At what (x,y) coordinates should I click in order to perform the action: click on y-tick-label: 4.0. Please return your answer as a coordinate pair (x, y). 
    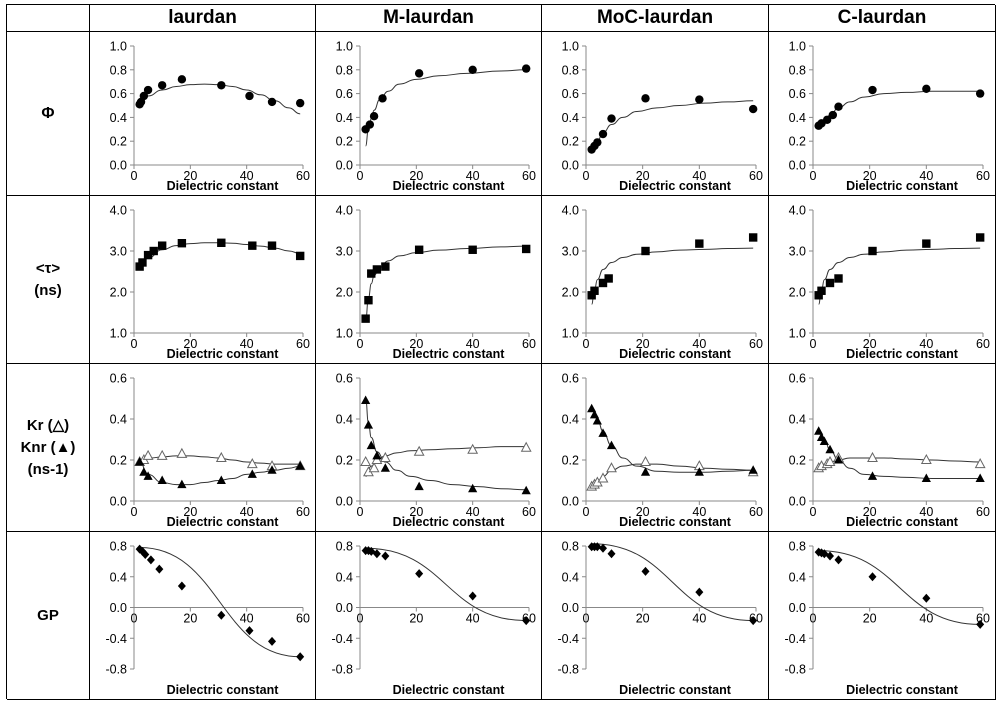
    Looking at the image, I should click on (570, 211).